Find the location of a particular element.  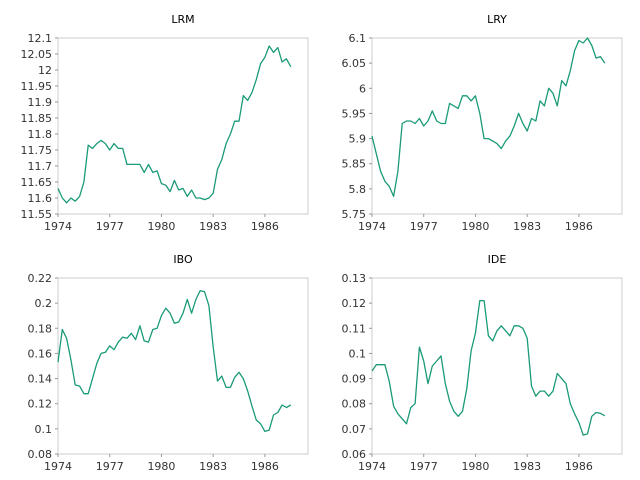

y-tick-label: 11.85 is located at coordinates (37, 118).